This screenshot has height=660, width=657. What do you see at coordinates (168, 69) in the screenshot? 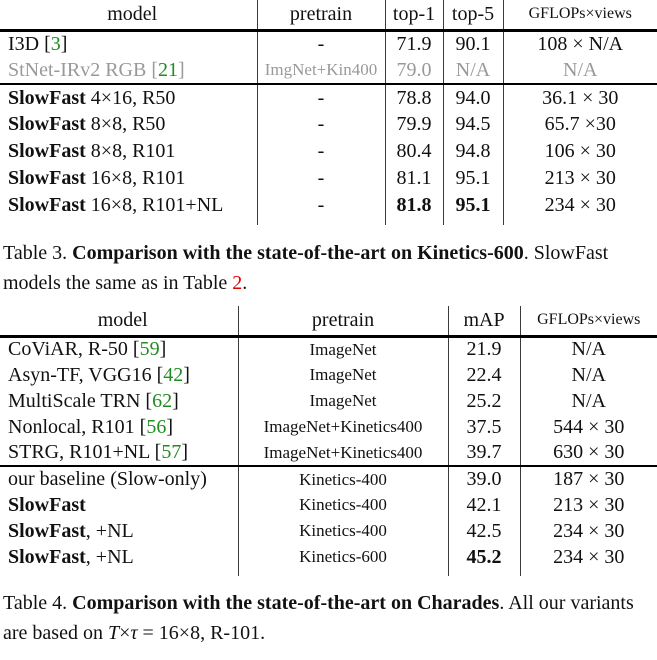
I see `citation-link: 21` at bounding box center [168, 69].